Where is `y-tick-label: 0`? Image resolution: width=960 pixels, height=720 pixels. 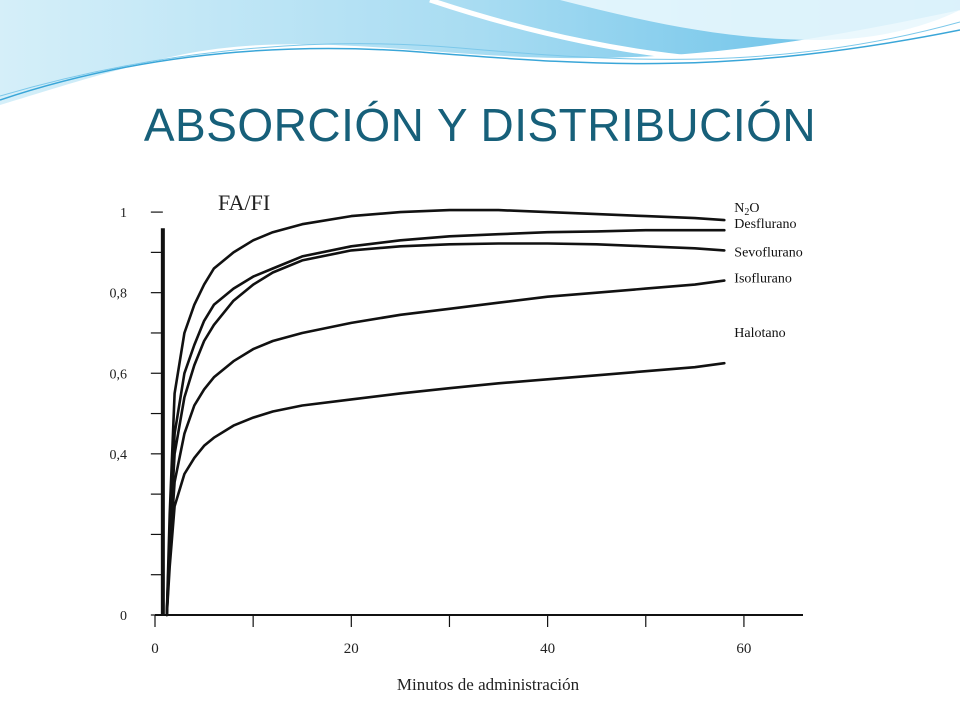 y-tick-label: 0 is located at coordinates (123, 616).